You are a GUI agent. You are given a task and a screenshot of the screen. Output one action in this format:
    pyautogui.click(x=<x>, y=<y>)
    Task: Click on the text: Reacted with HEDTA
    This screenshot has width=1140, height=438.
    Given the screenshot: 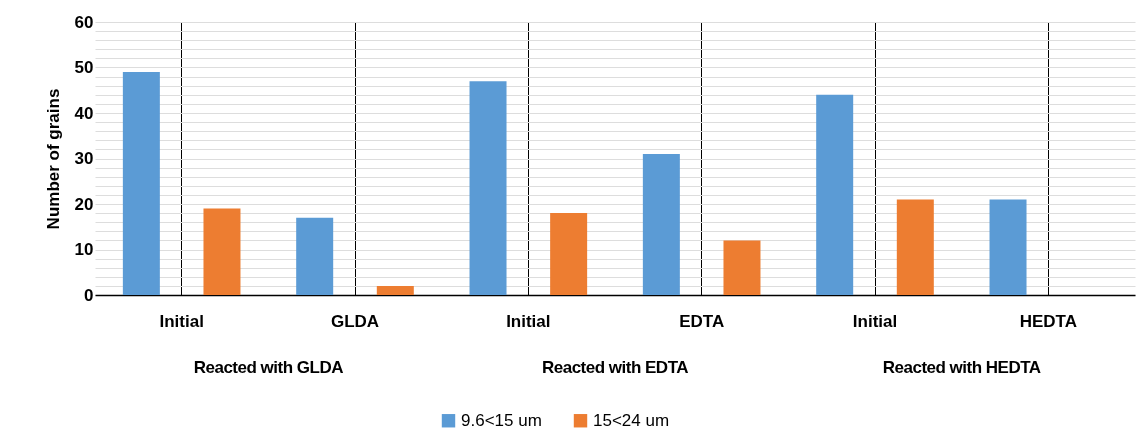 What is the action you would take?
    pyautogui.click(x=961, y=368)
    